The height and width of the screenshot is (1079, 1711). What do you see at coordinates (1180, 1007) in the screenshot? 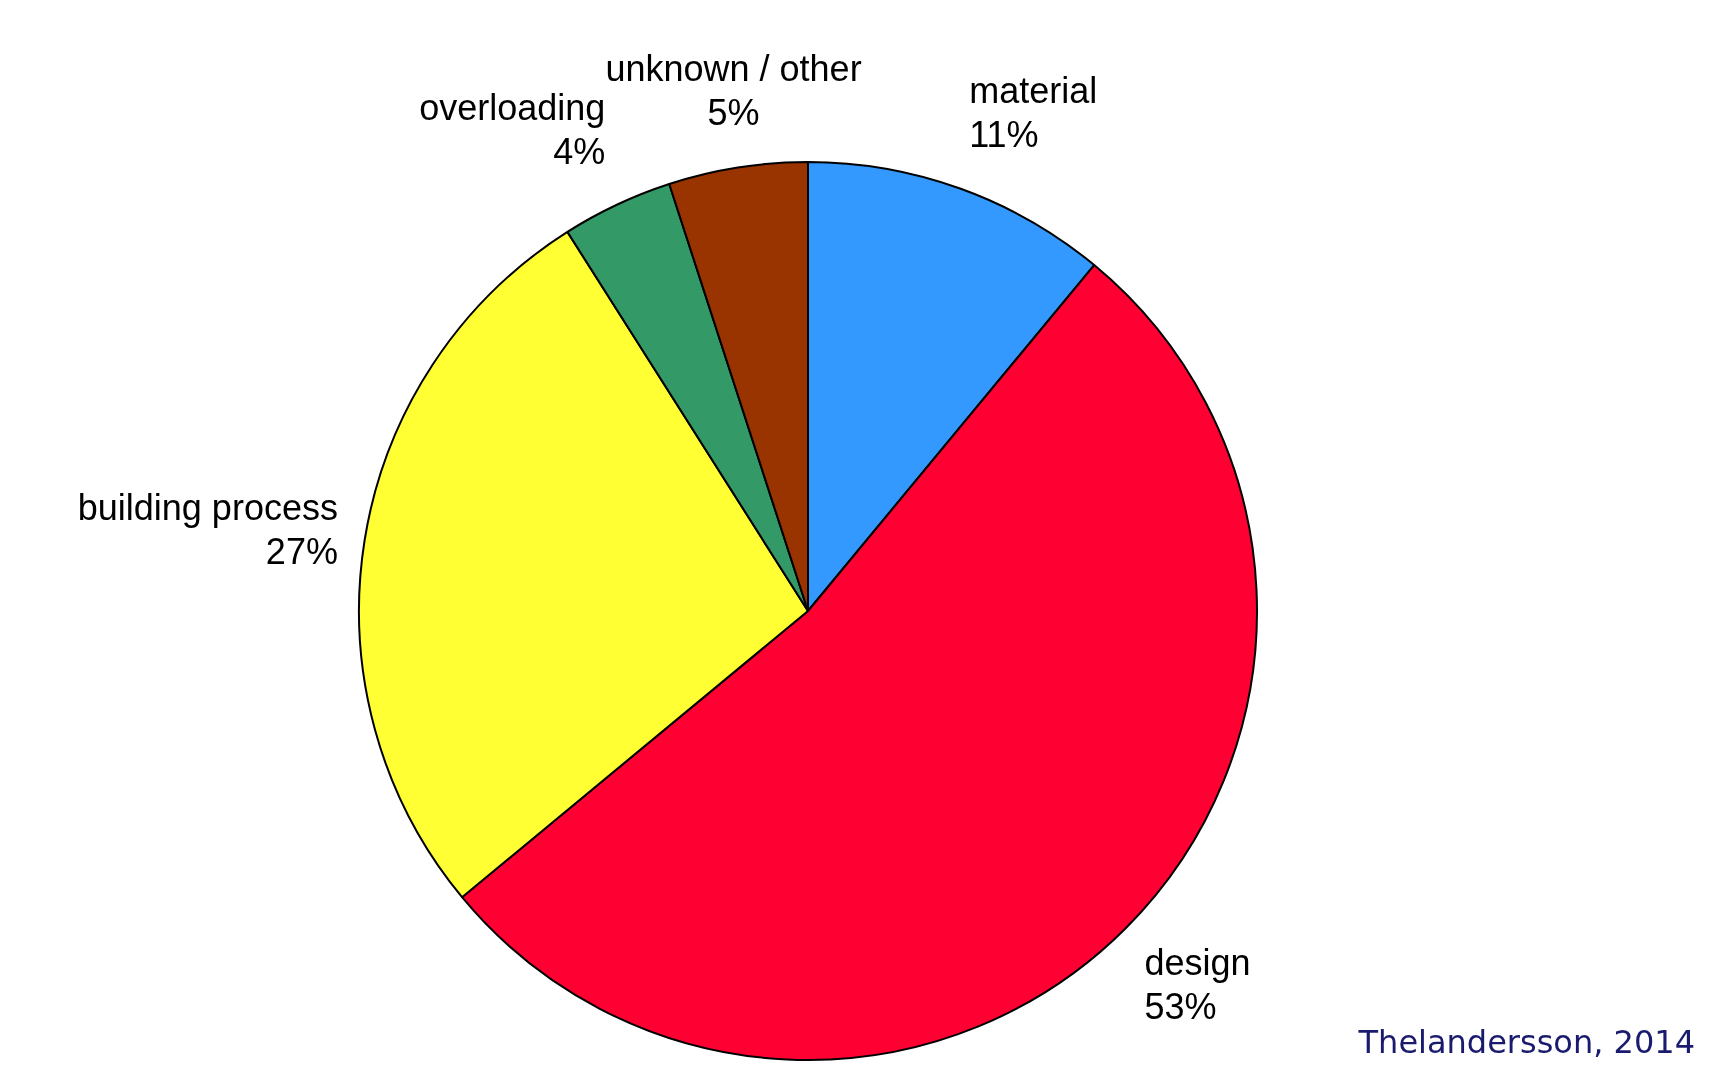
I see `data-label: 53%` at bounding box center [1180, 1007].